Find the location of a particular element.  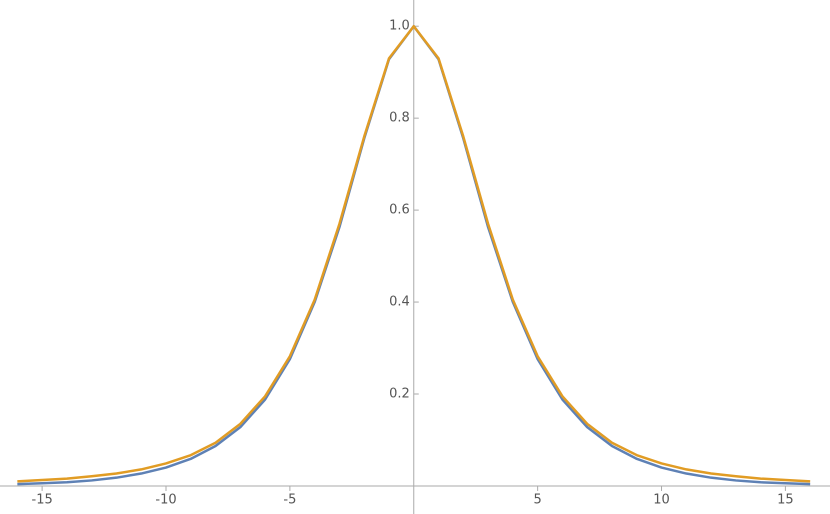

x-tick-label: -15 is located at coordinates (42, 499).